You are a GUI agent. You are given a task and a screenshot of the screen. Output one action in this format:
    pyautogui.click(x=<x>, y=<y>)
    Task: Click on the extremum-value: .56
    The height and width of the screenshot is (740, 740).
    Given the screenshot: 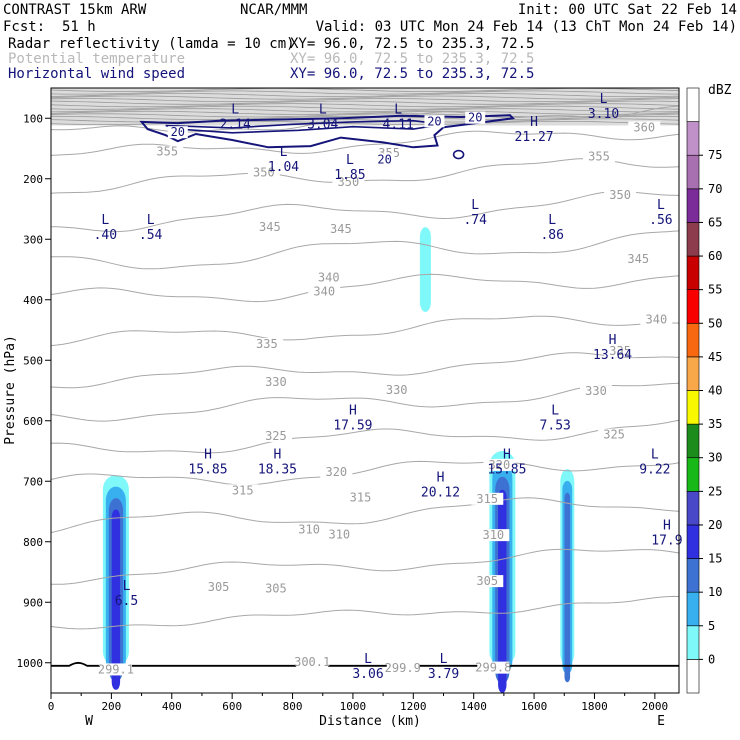 What is the action you would take?
    pyautogui.click(x=660, y=220)
    